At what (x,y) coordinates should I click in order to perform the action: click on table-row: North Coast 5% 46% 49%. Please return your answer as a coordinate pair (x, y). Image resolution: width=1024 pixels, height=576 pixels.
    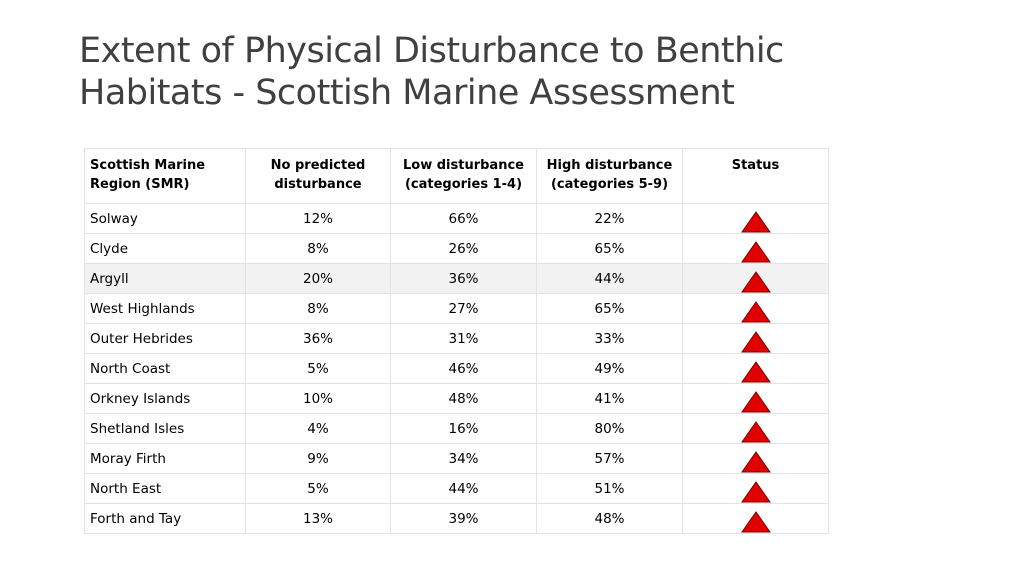
    Looking at the image, I should click on (456, 368).